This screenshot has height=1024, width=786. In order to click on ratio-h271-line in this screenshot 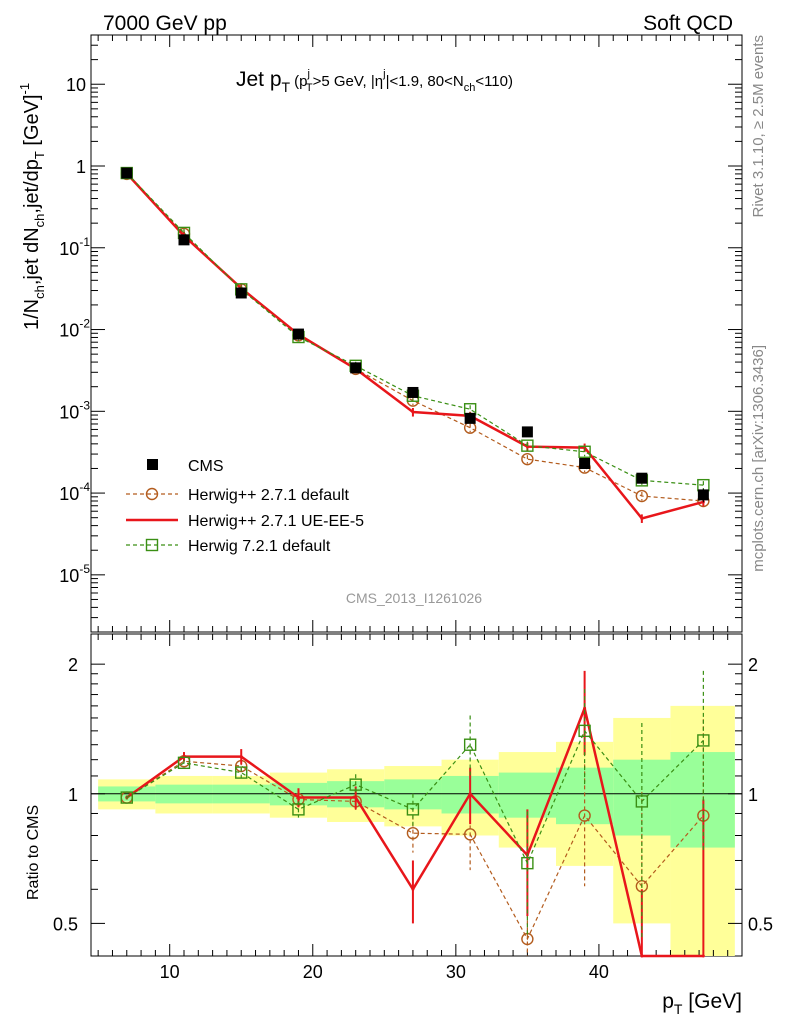, I will do `click(415, 850)`.